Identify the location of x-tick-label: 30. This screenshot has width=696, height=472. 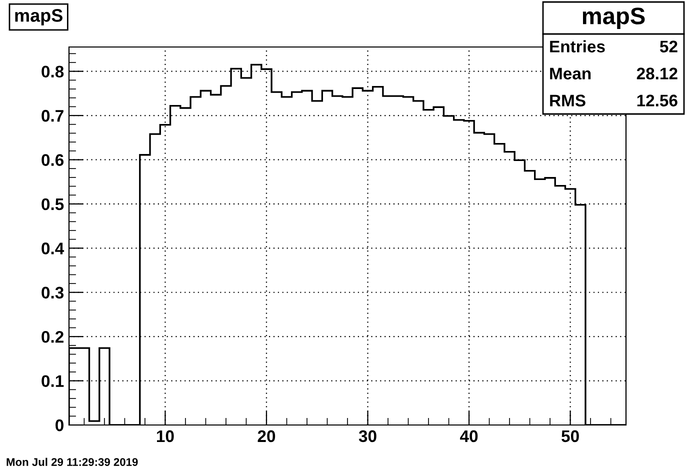
(367, 436).